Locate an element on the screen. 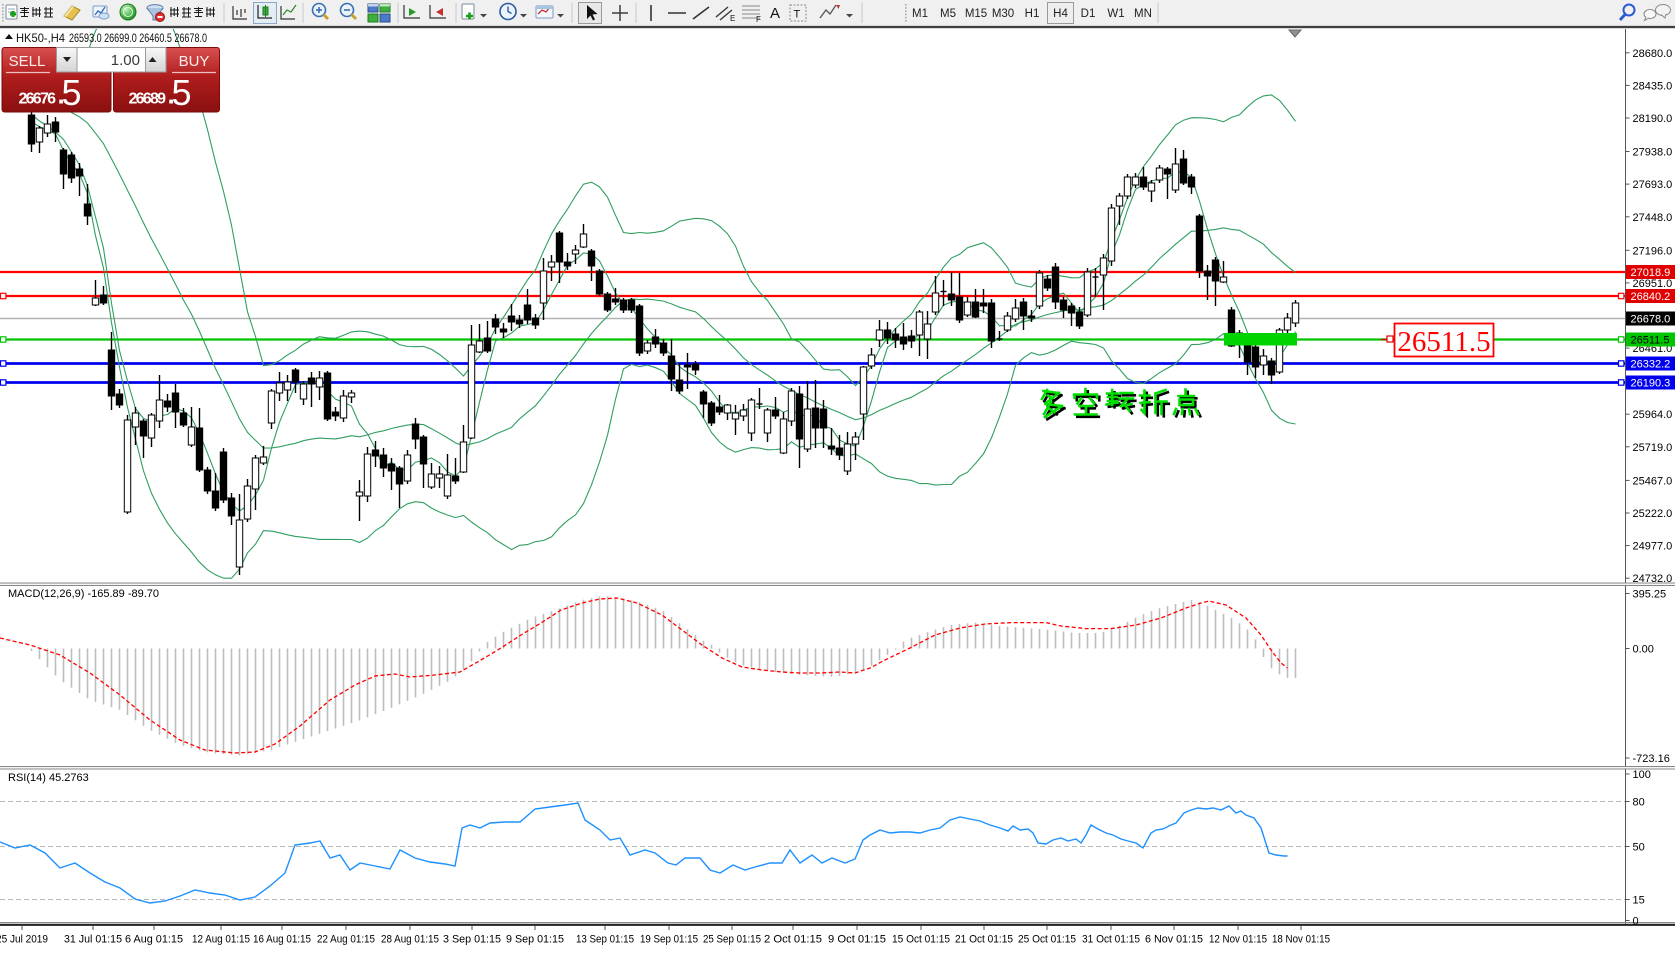 This screenshot has width=1675, height=954. svg-text: MN is located at coordinates (1143, 14).